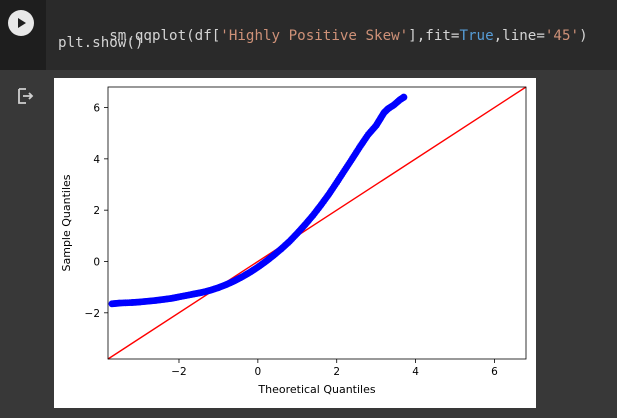 Image resolution: width=617 pixels, height=418 pixels. I want to click on code-token: ), so click(583, 36).